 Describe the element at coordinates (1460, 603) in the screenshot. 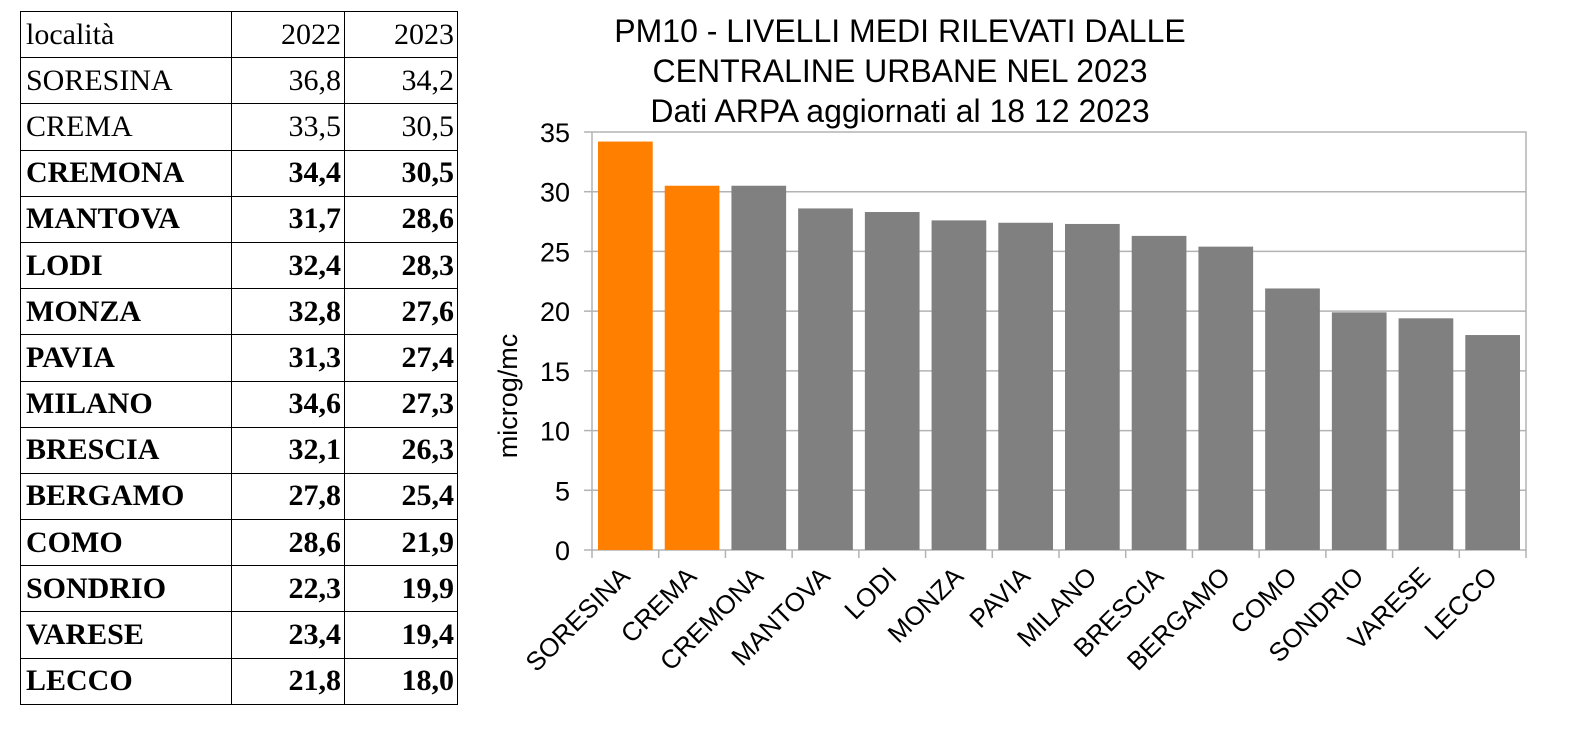

I see `x-tick-label: LECCO` at that location.